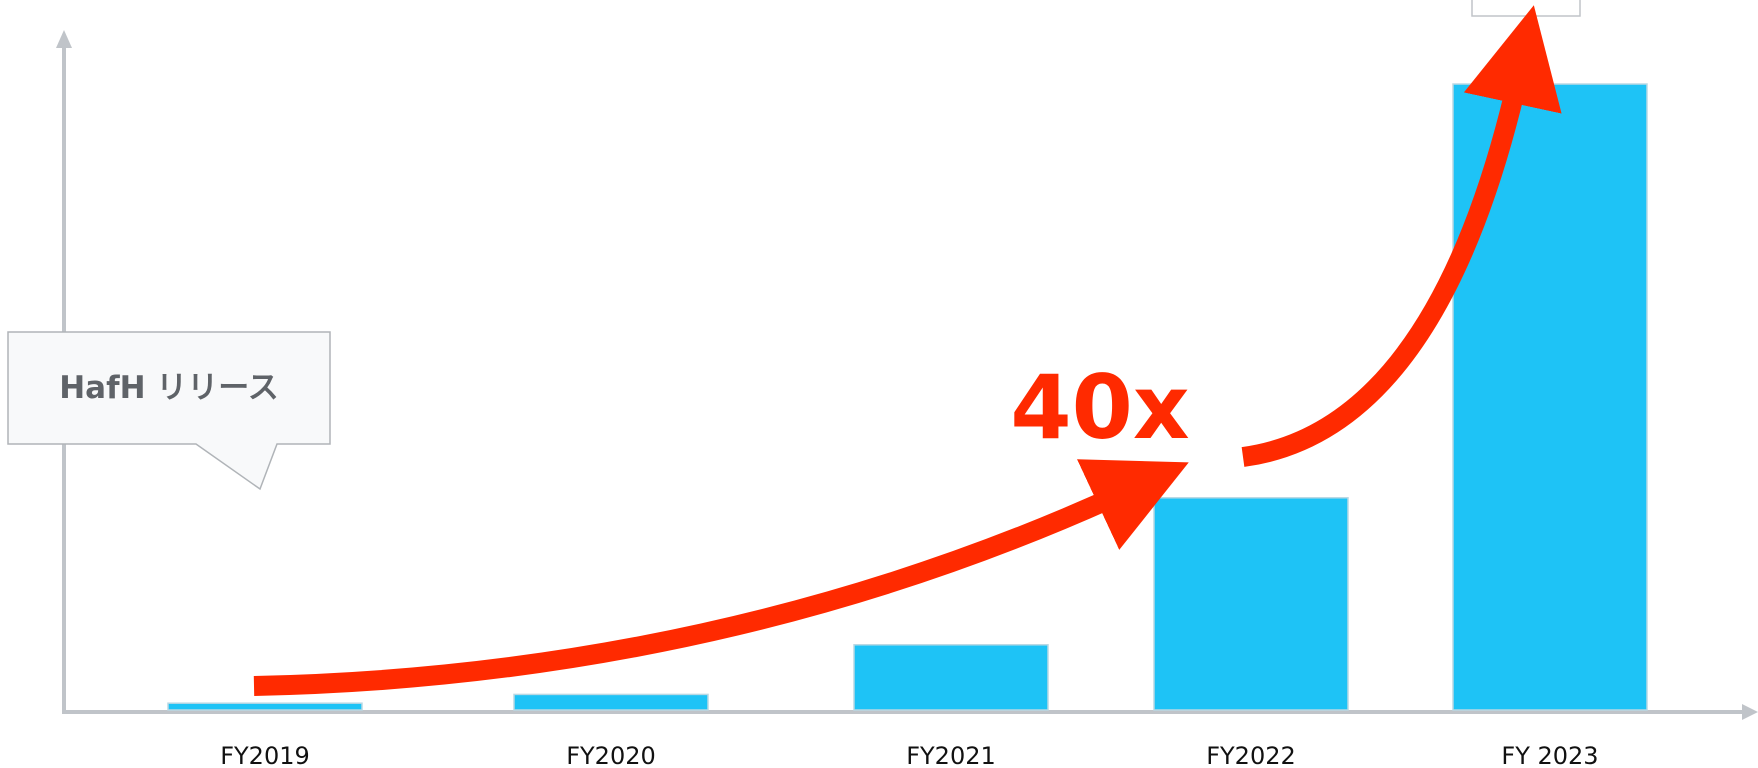 This screenshot has height=768, width=1758. Describe the element at coordinates (611, 702) in the screenshot. I see `bar-fy2020` at that location.